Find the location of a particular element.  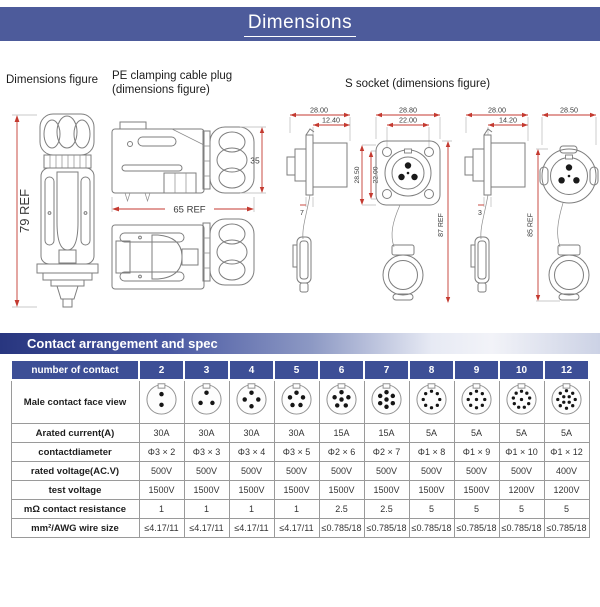

spec-value: Φ2 × 6 is located at coordinates (341, 452).